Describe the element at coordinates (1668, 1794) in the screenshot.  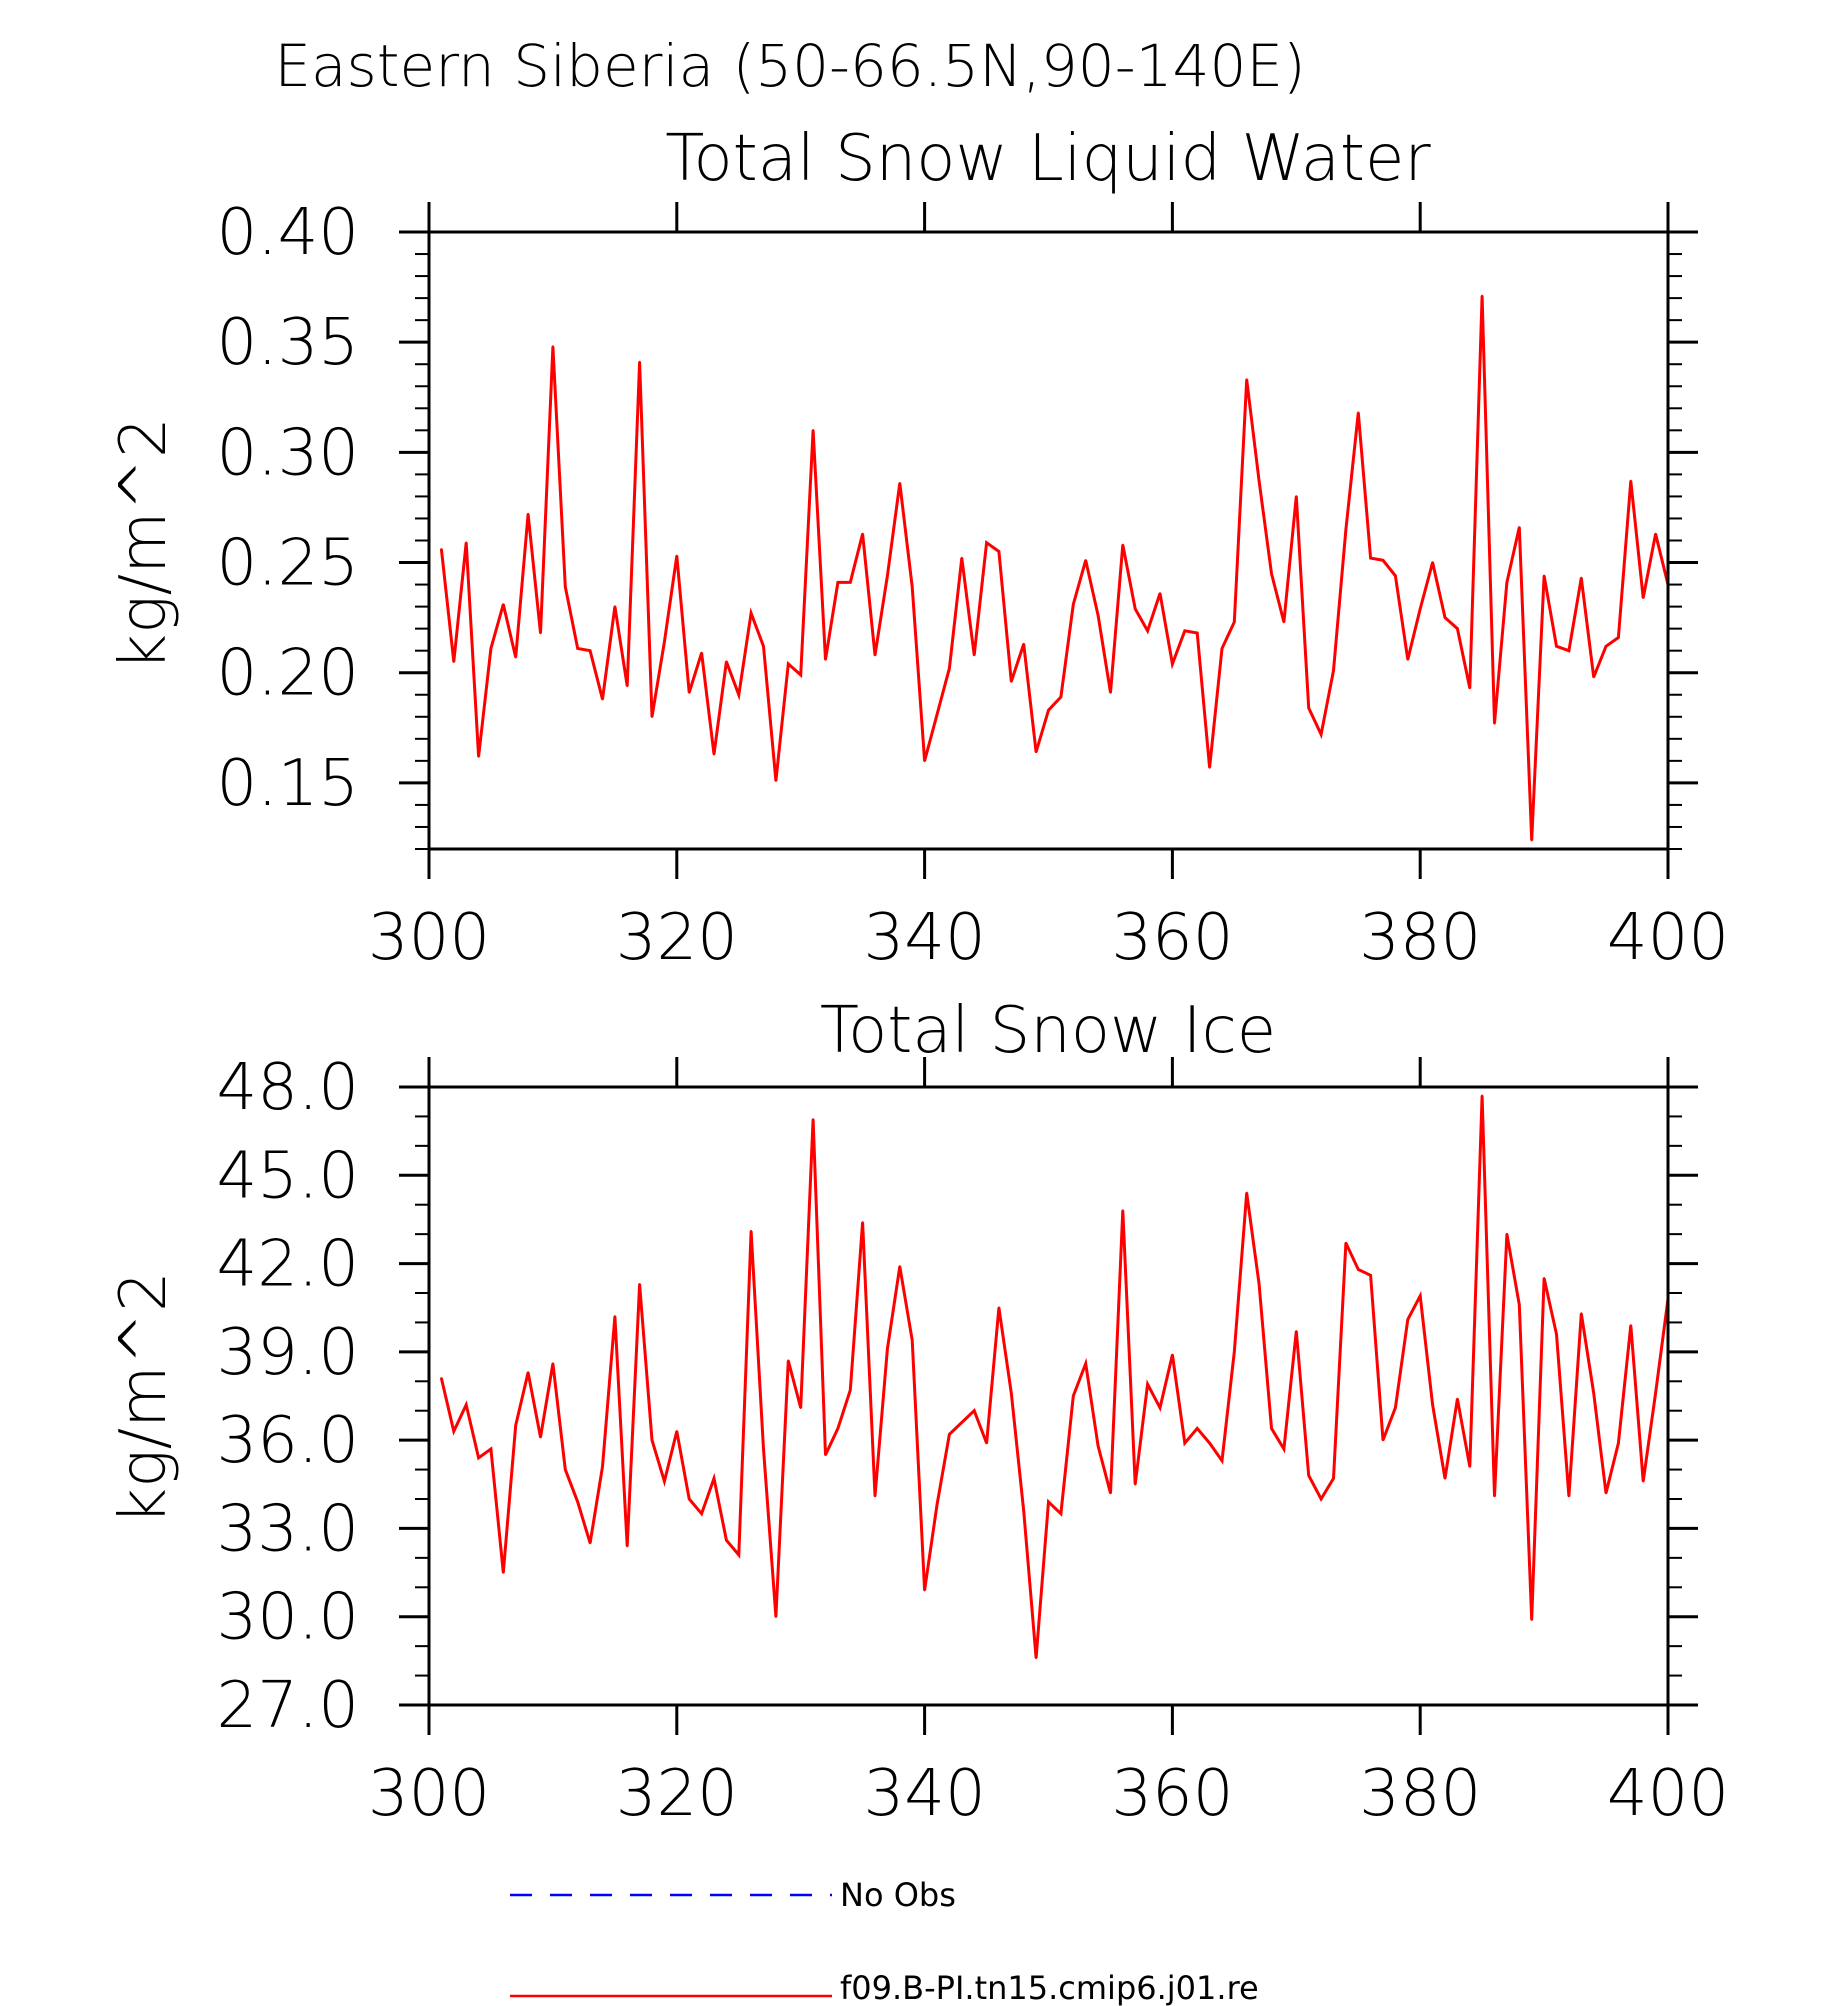
I see `x-tick-label: 400` at that location.